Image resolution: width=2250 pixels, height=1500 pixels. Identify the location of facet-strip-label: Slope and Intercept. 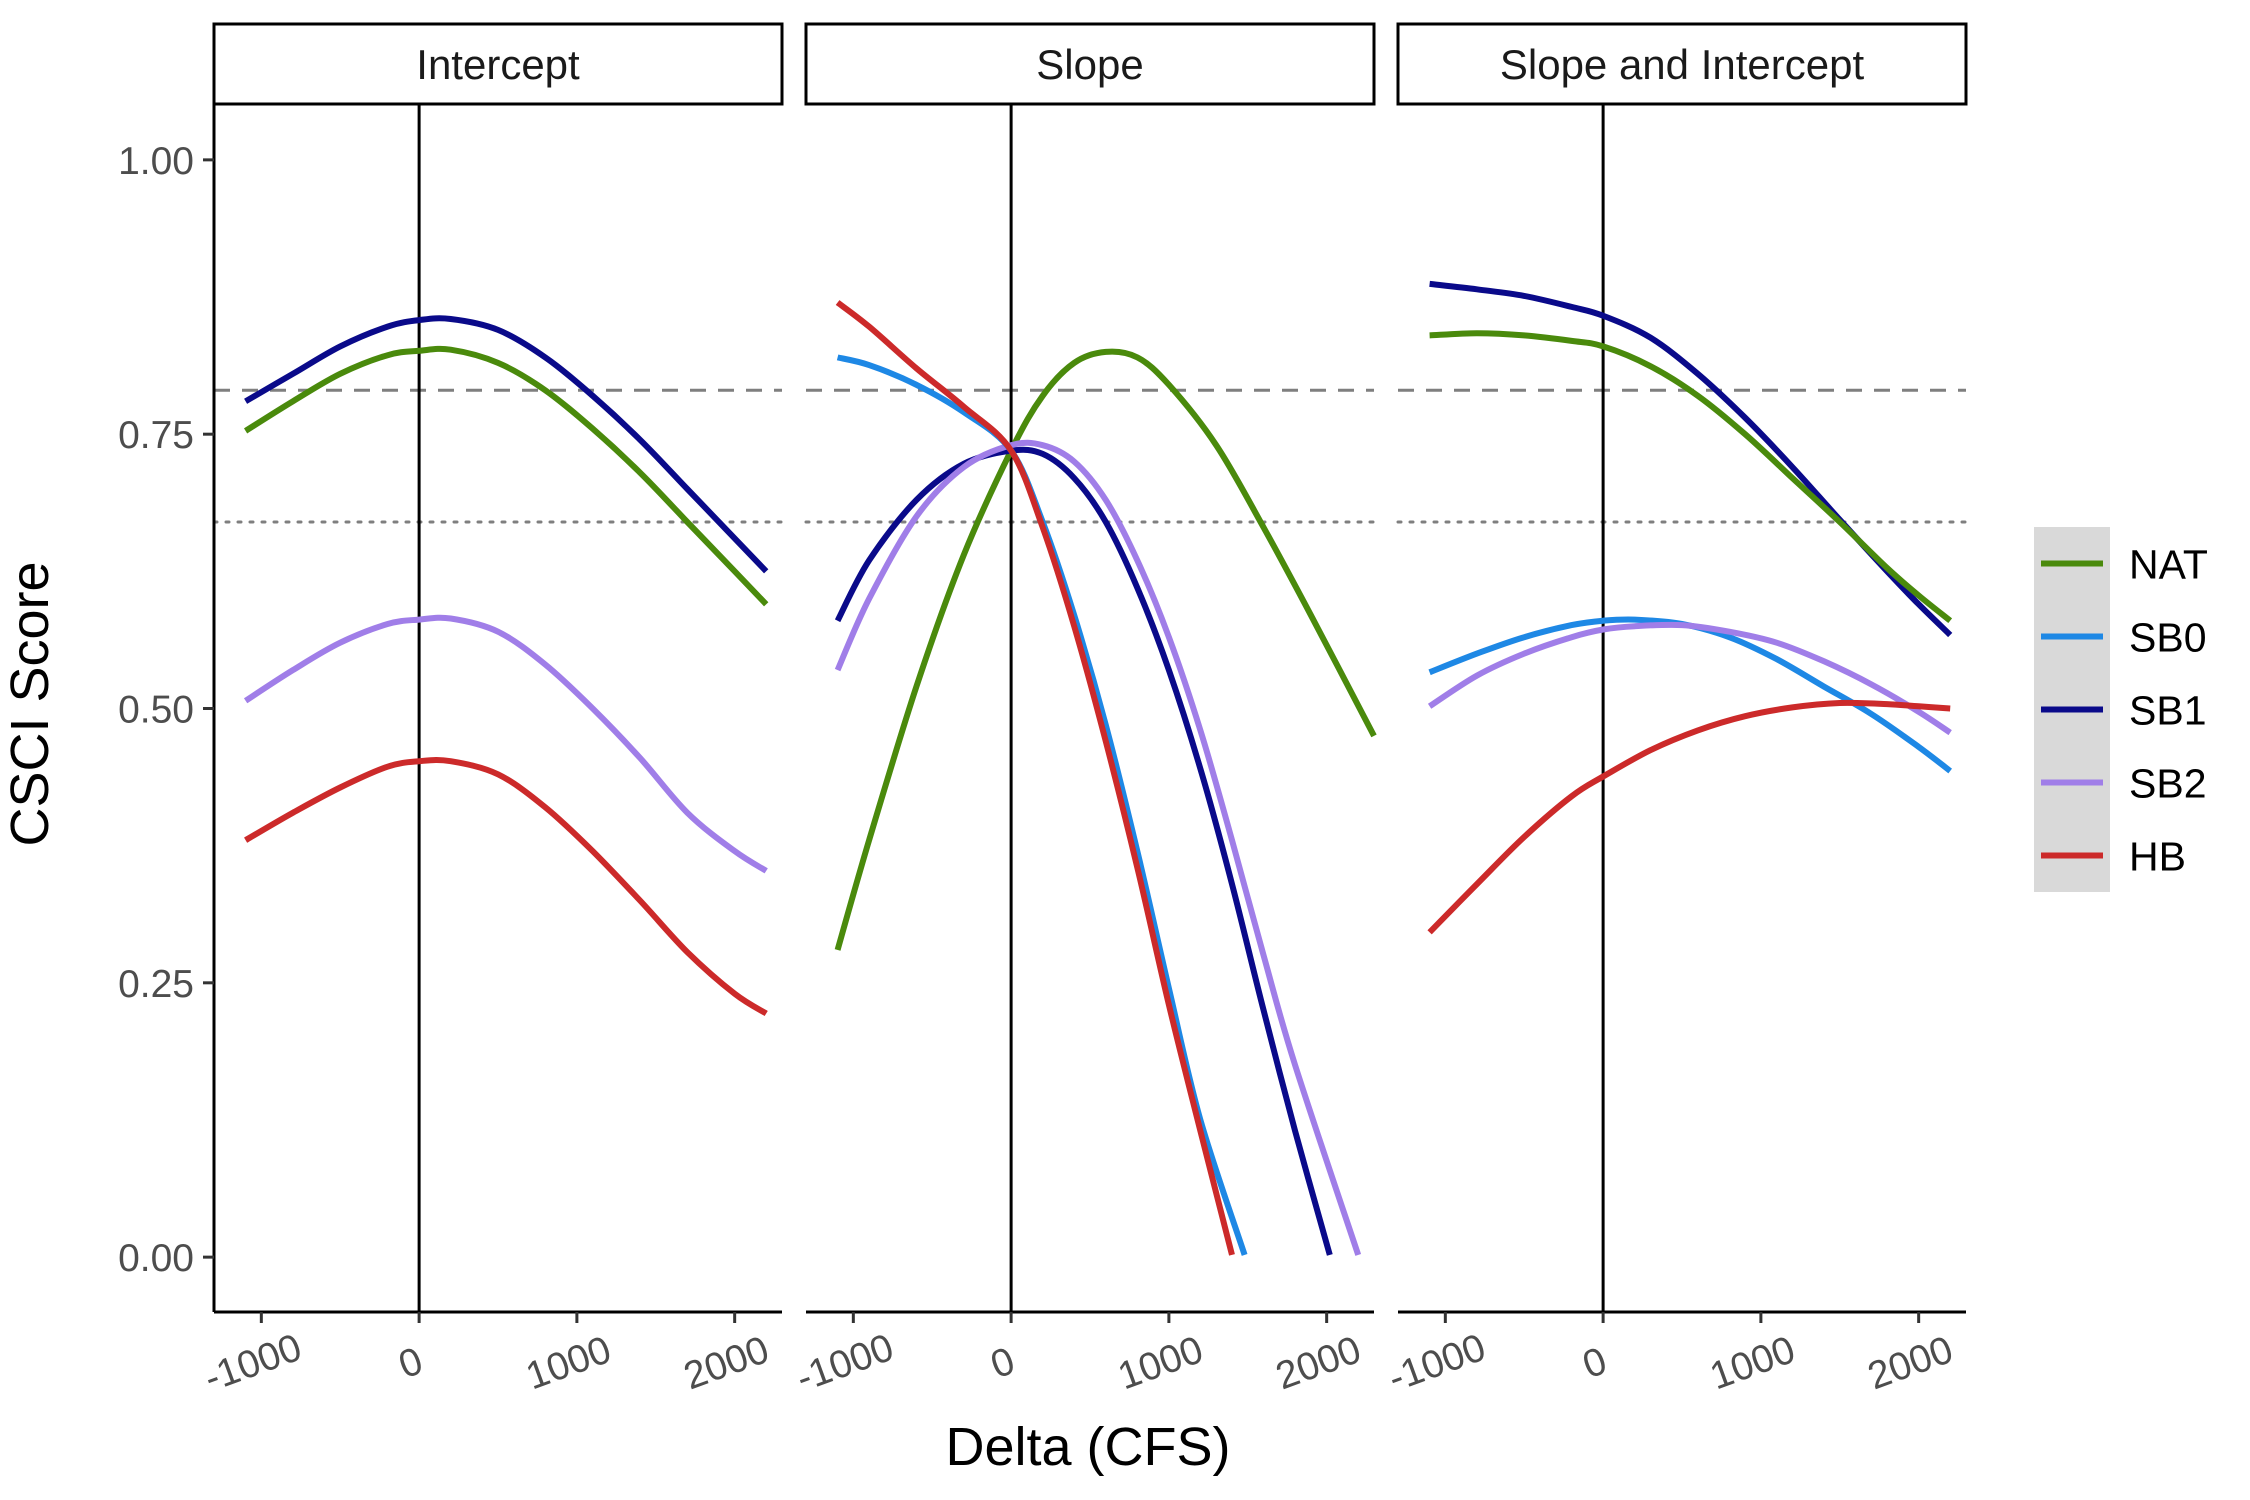
(1682, 64).